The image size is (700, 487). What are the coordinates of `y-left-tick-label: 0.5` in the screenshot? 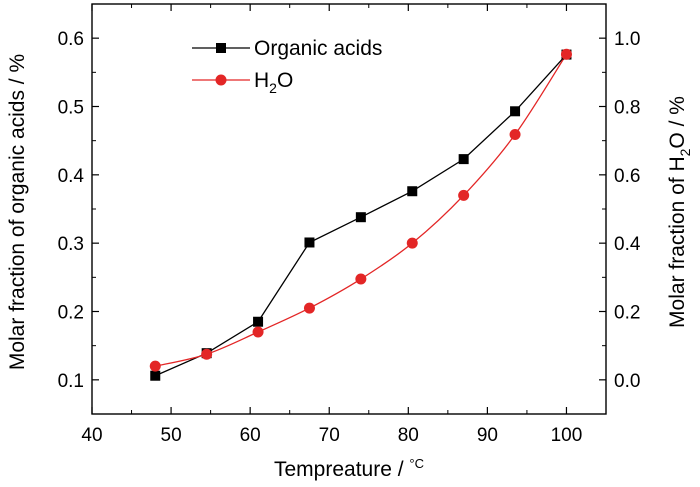 It's located at (71, 108).